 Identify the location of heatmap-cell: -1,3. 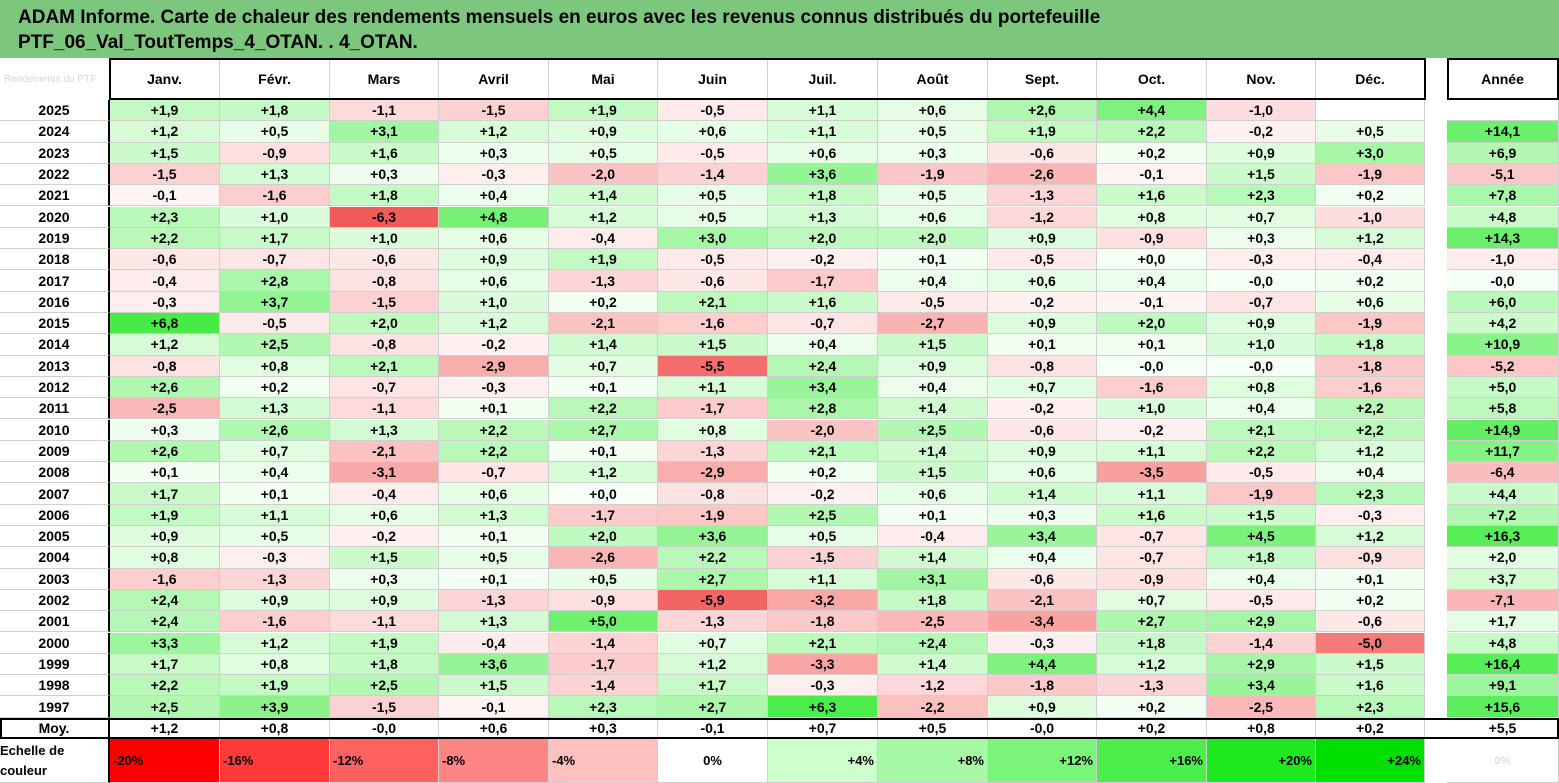
(494, 600).